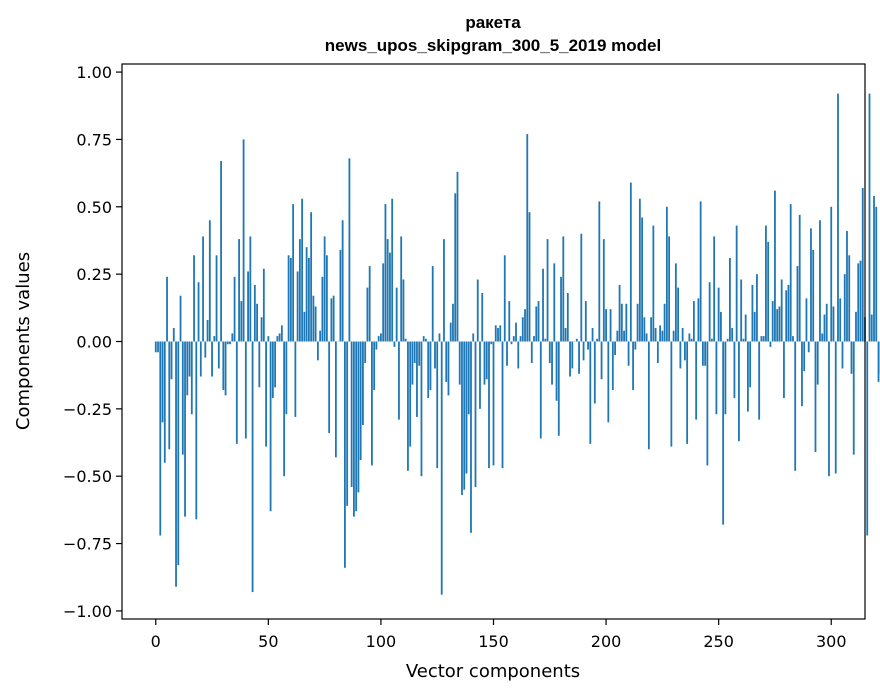 The height and width of the screenshot is (696, 880). What do you see at coordinates (94, 139) in the screenshot?
I see `y-tick-label: 0.75` at bounding box center [94, 139].